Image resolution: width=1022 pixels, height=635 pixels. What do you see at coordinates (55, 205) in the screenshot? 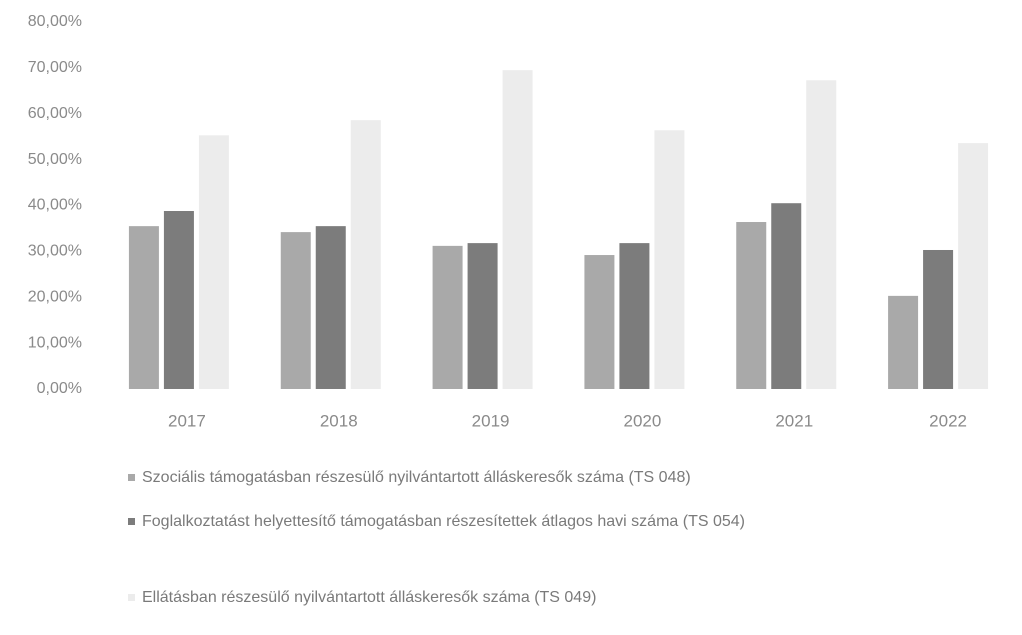
I see `y-tick-label: 40,00%` at bounding box center [55, 205].